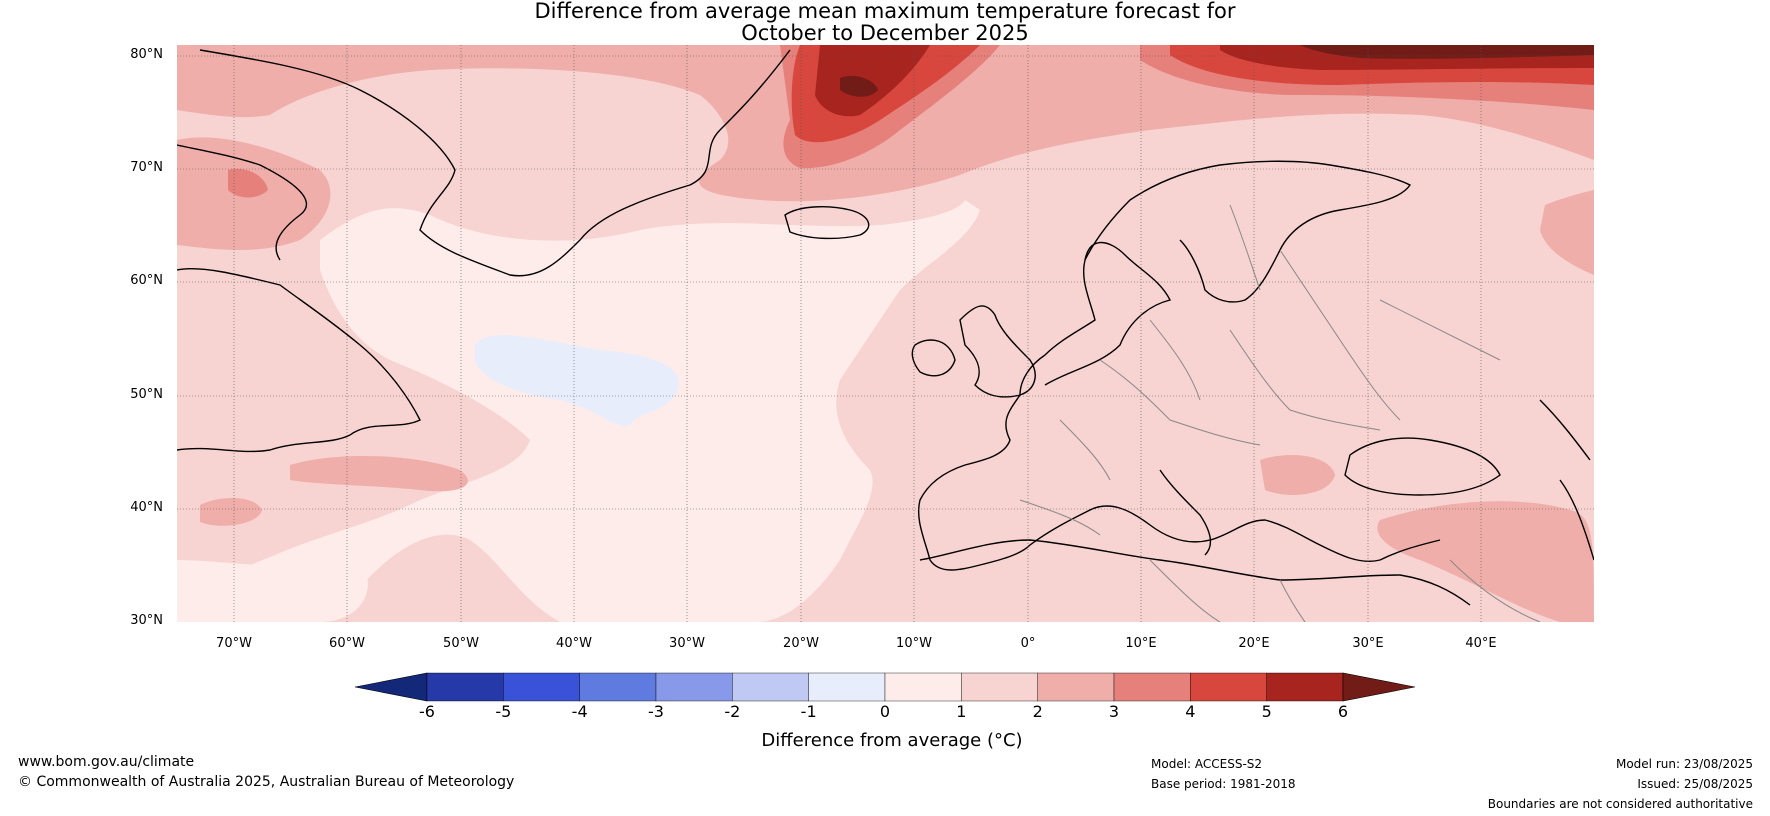 The image size is (1770, 816). Describe the element at coordinates (1368, 643) in the screenshot. I see `lon-tick-30e: 30°E` at that location.